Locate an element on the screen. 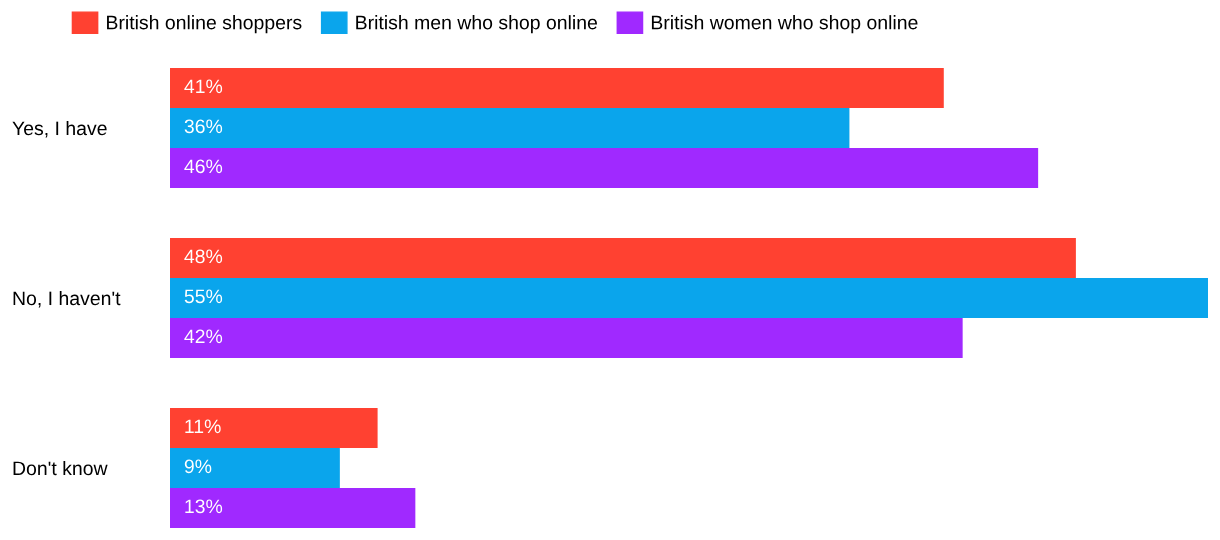 The width and height of the screenshot is (1220, 540). data-label: 13% is located at coordinates (204, 506).